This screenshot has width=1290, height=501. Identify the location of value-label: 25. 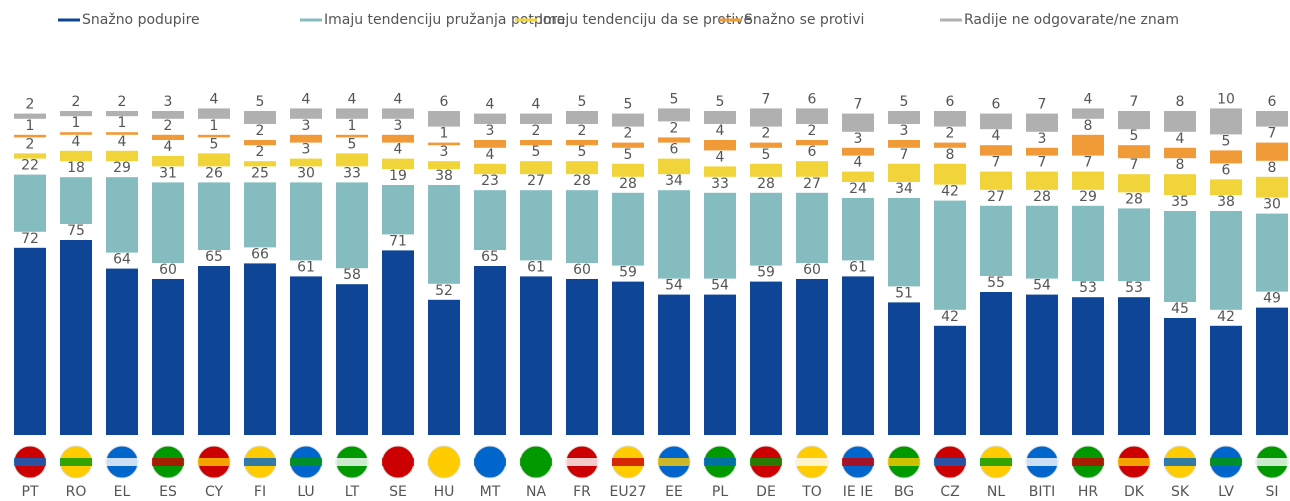
(260, 173).